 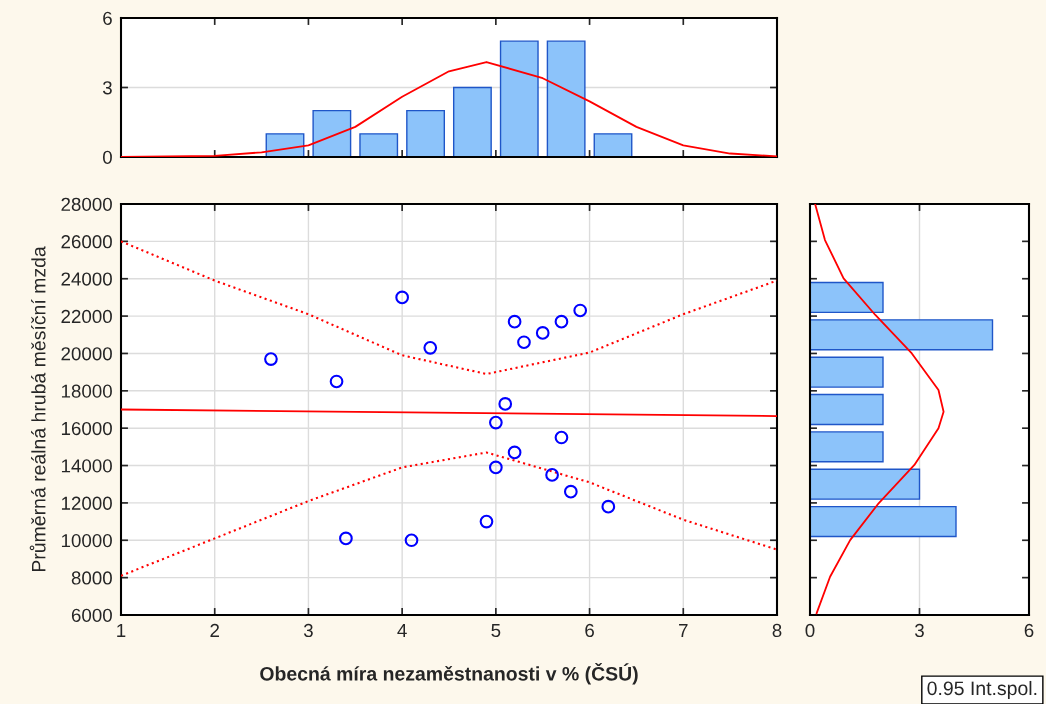 I want to click on y-tick-label: 8000, so click(x=91, y=578).